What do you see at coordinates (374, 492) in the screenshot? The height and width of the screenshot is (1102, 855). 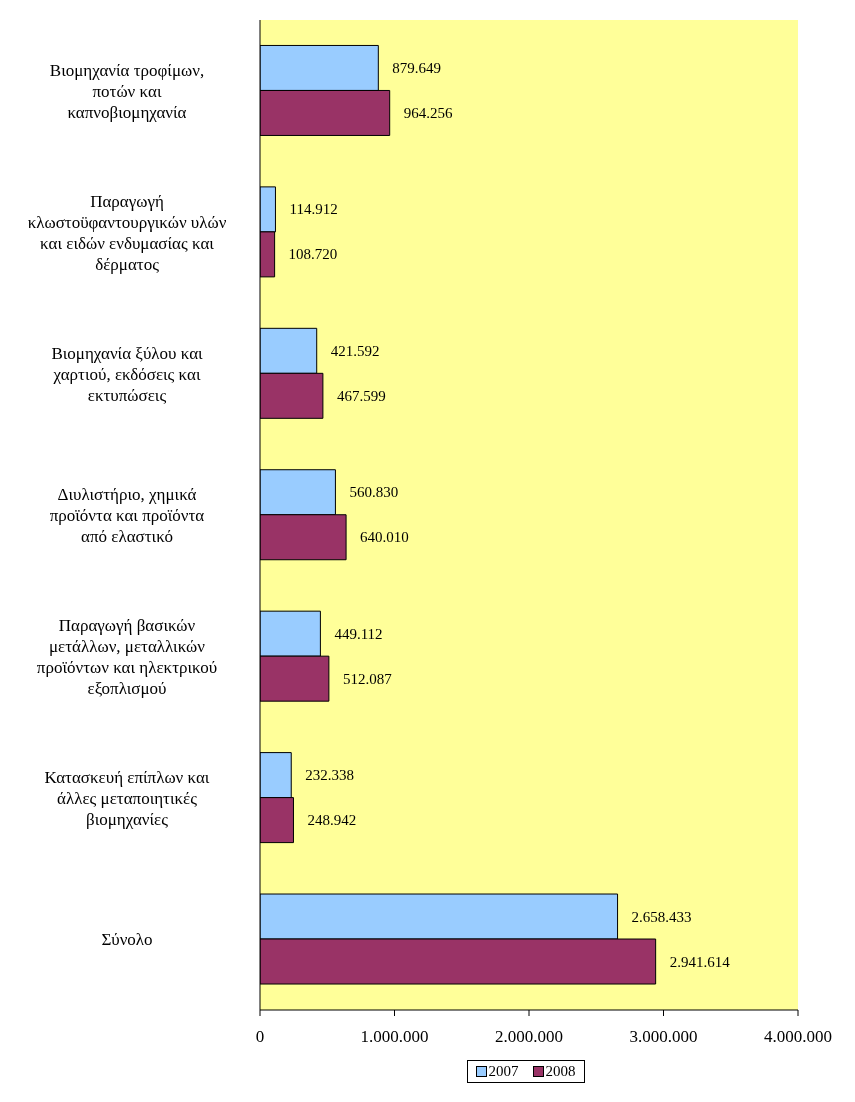 I see `data-label: 560.830` at bounding box center [374, 492].